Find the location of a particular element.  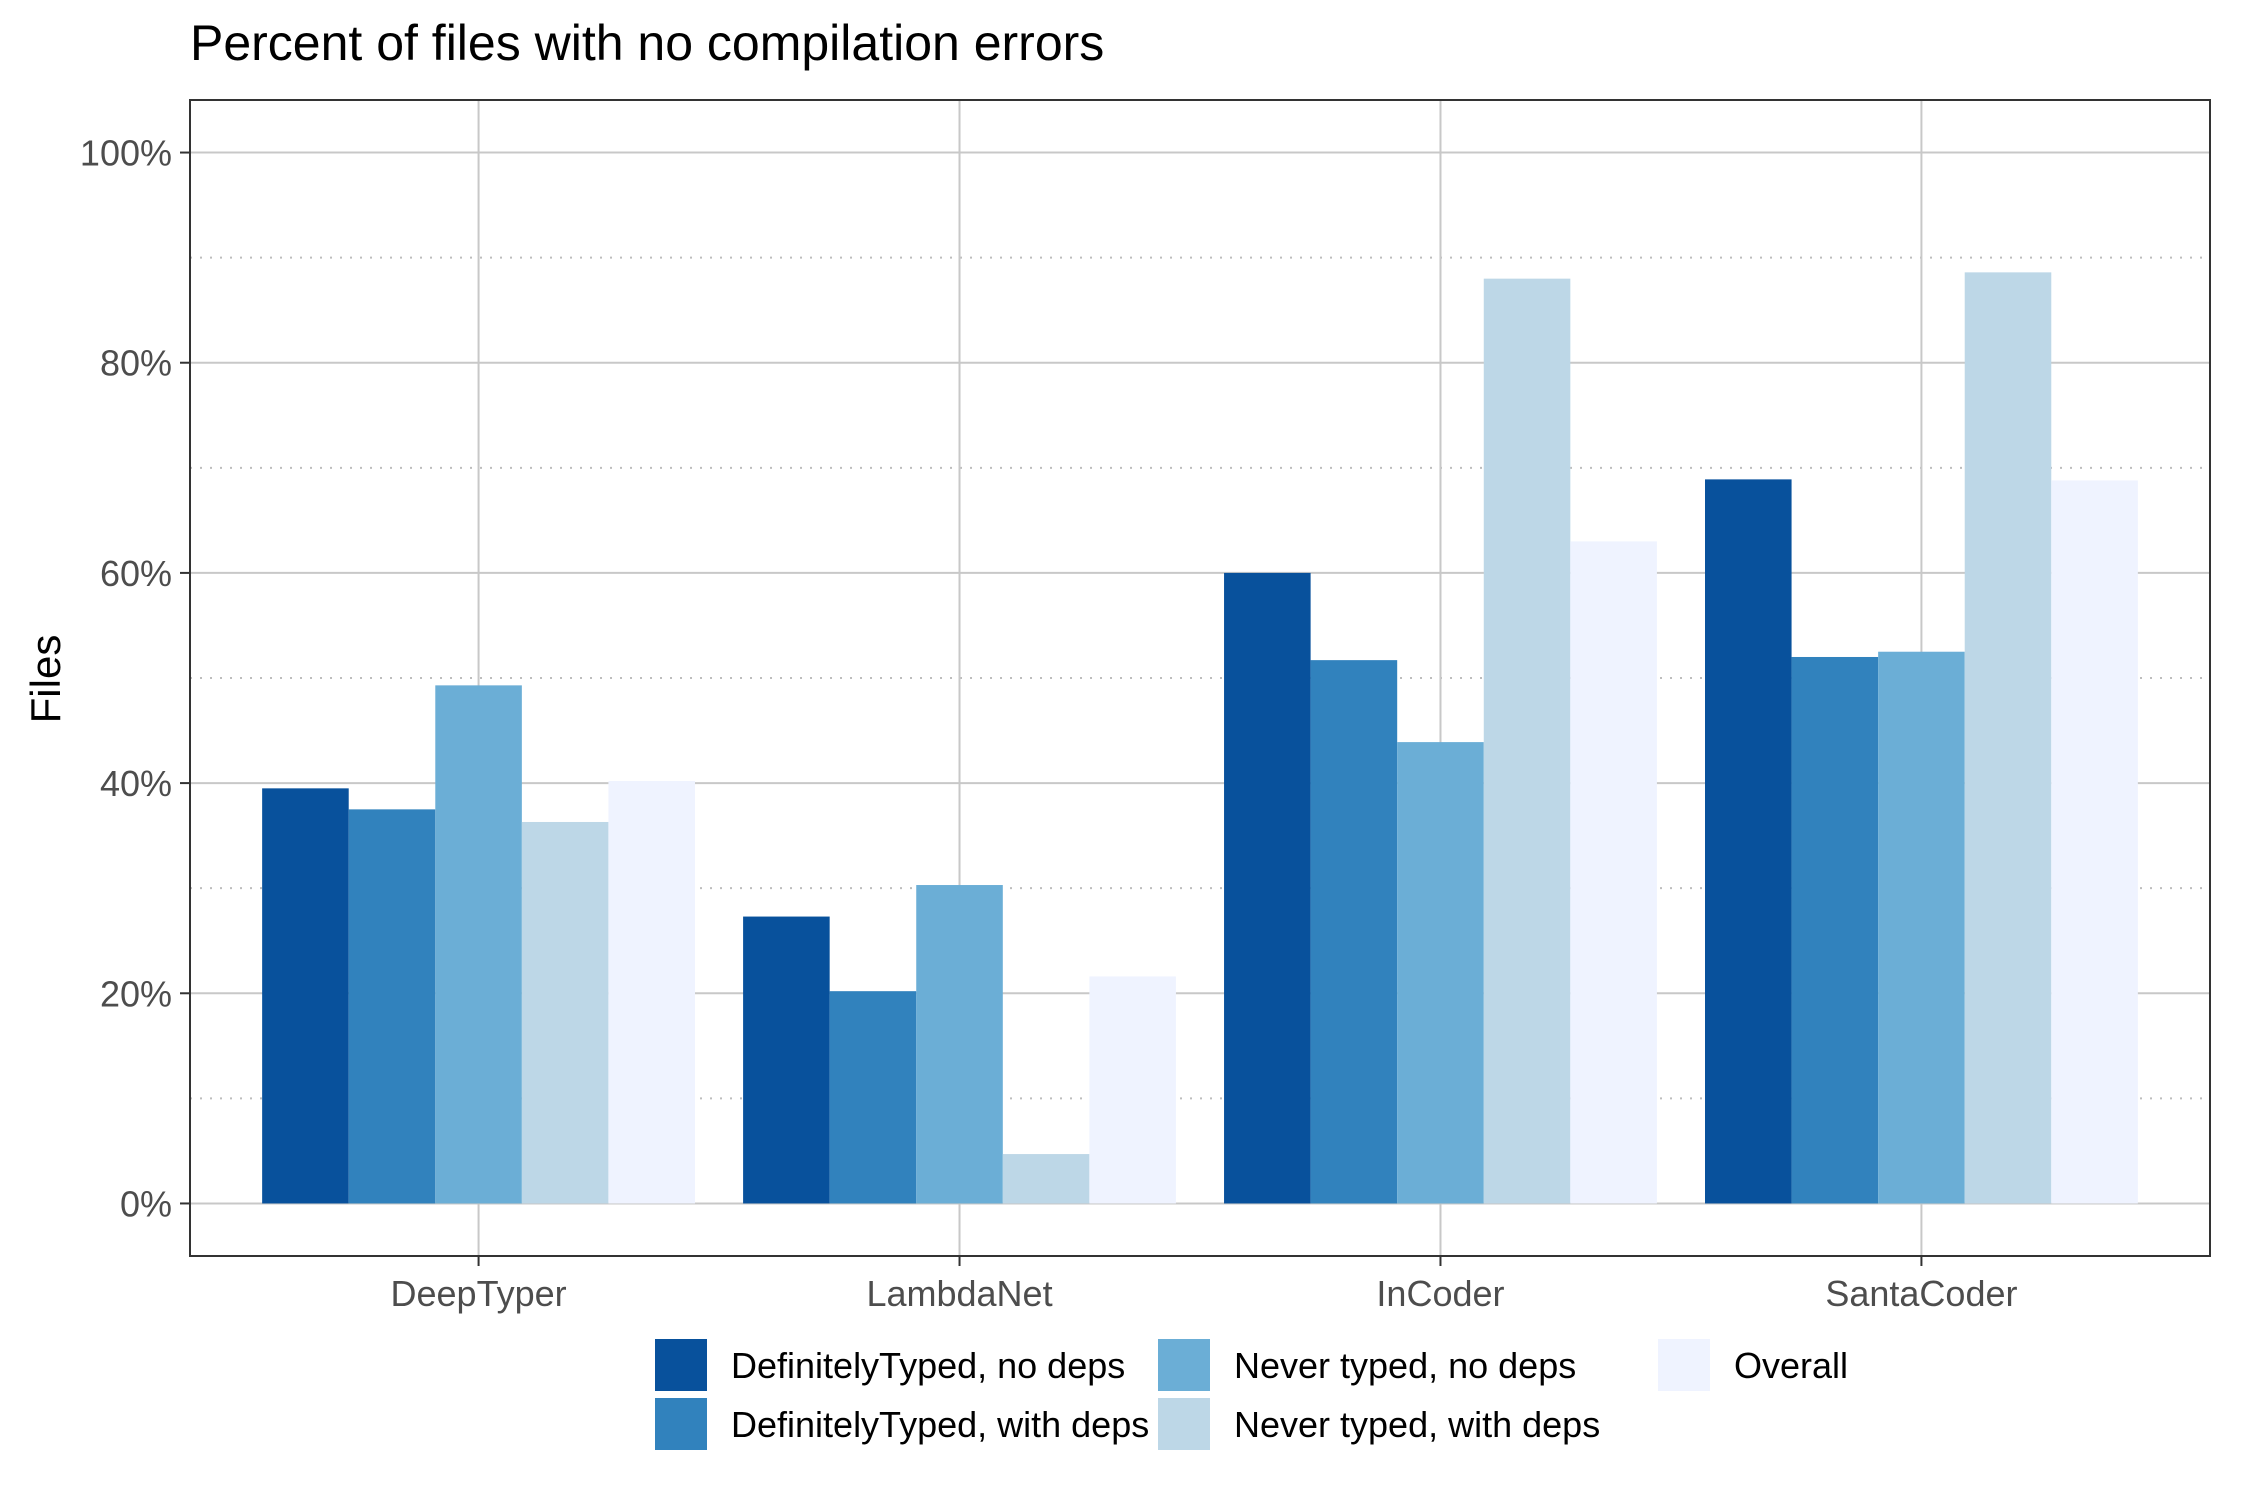

legend-label: Never typed, no deps is located at coordinates (1405, 1365).